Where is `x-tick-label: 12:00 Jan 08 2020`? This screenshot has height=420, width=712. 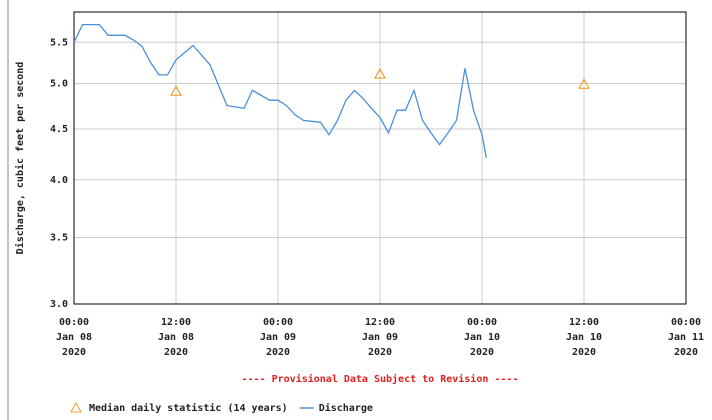
x-tick-label: 12:00 Jan 08 2020 is located at coordinates (176, 337).